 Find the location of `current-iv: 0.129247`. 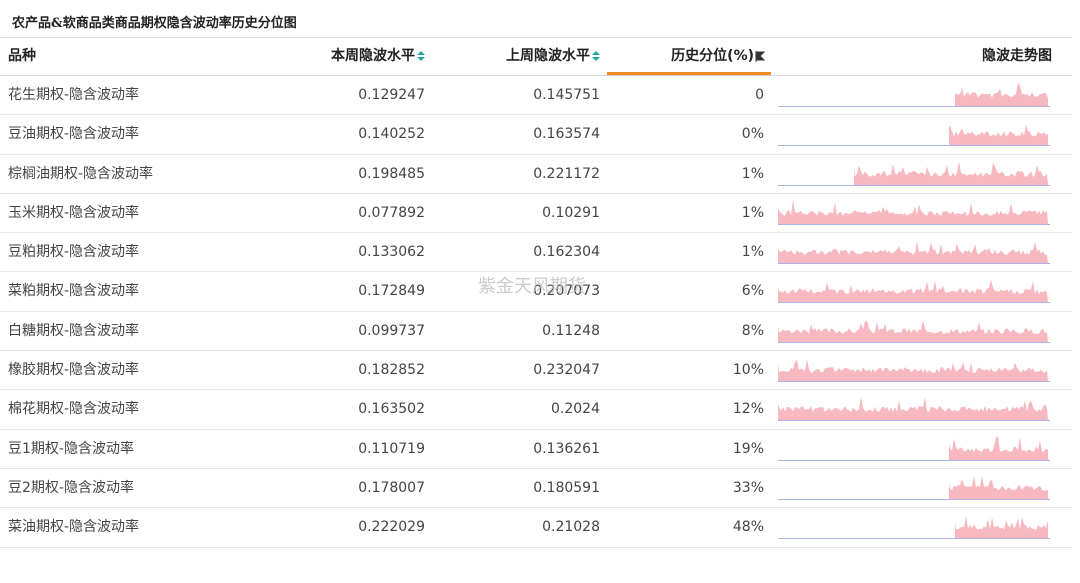

current-iv: 0.129247 is located at coordinates (391, 95).